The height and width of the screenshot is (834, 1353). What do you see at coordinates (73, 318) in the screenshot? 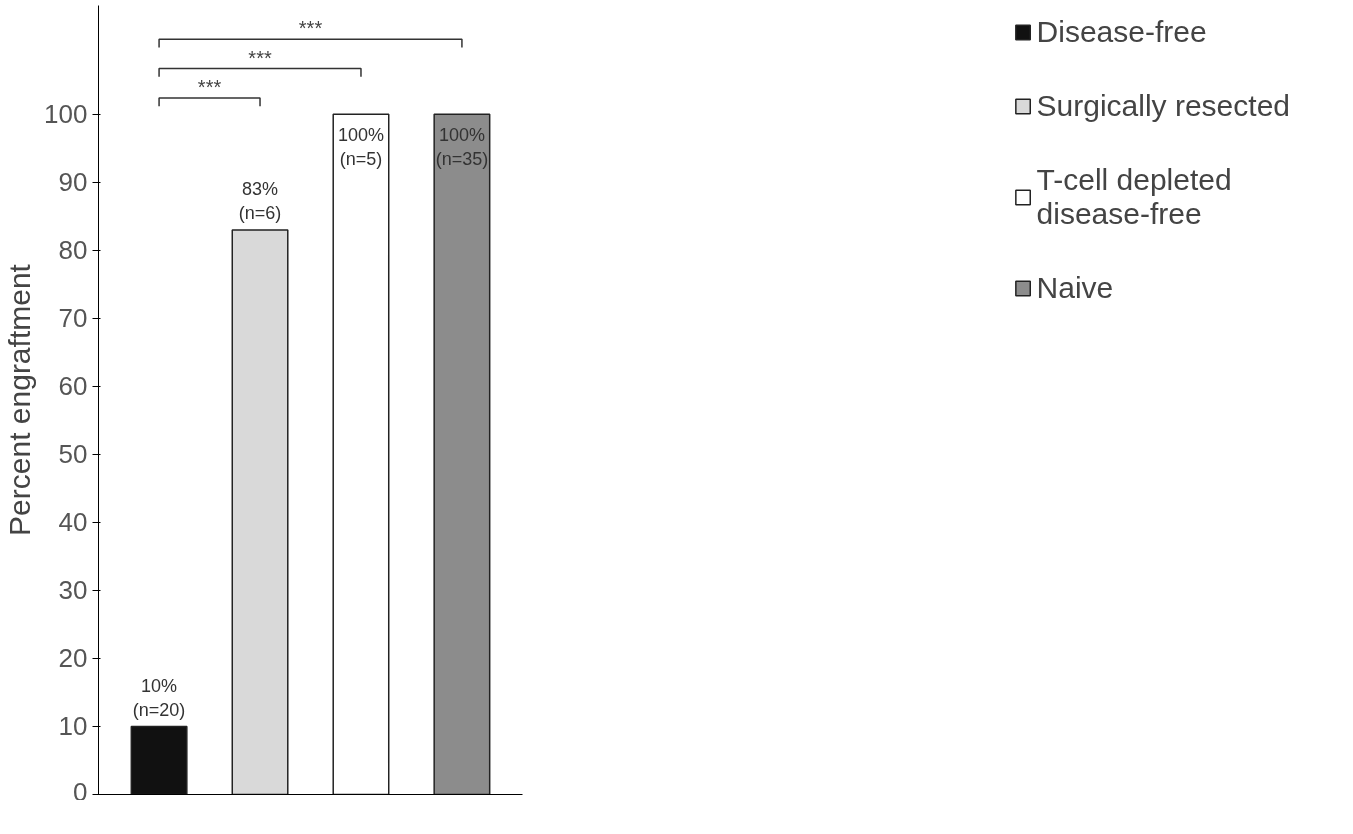
I see `y-tick-label: 70` at bounding box center [73, 318].